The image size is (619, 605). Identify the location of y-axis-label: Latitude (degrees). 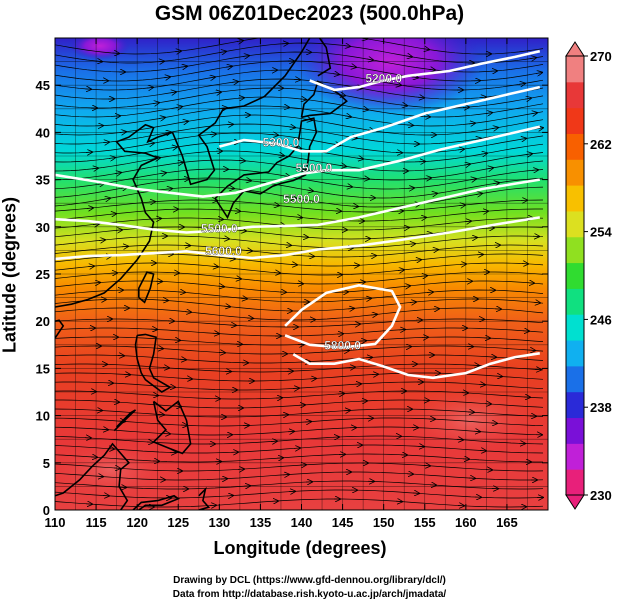
(10, 275).